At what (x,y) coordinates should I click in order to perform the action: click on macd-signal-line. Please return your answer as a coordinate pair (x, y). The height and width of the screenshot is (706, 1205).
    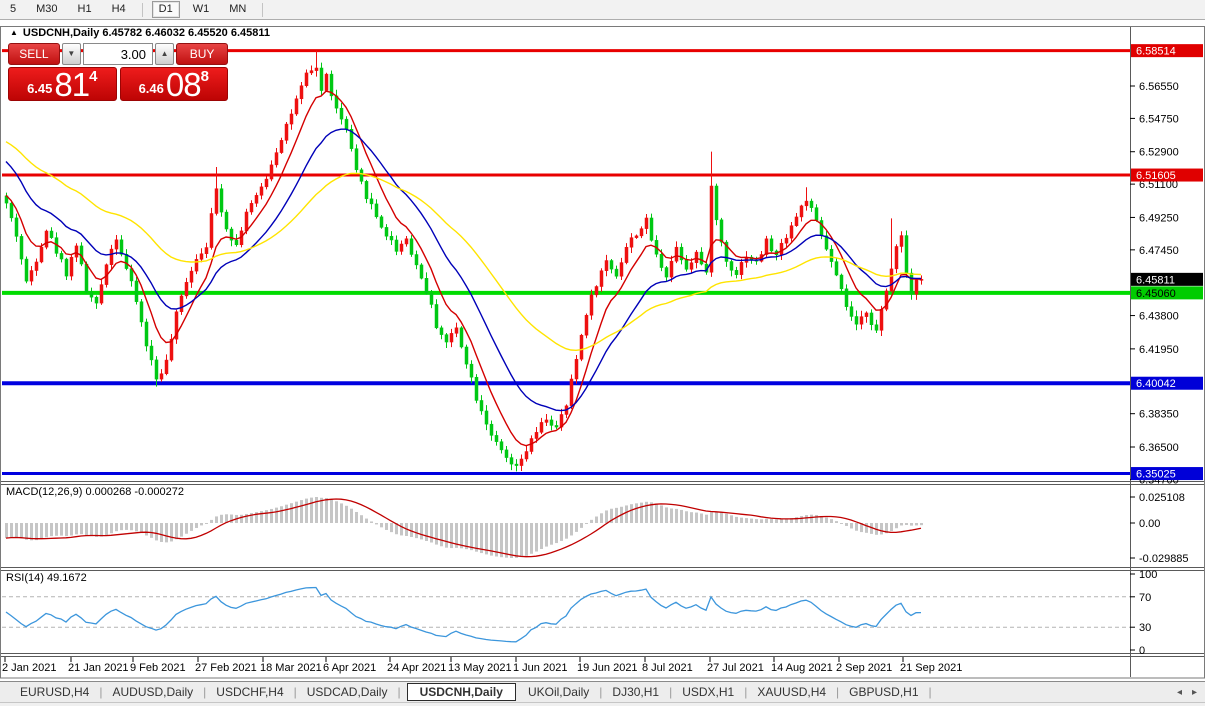
    Looking at the image, I should click on (463, 528).